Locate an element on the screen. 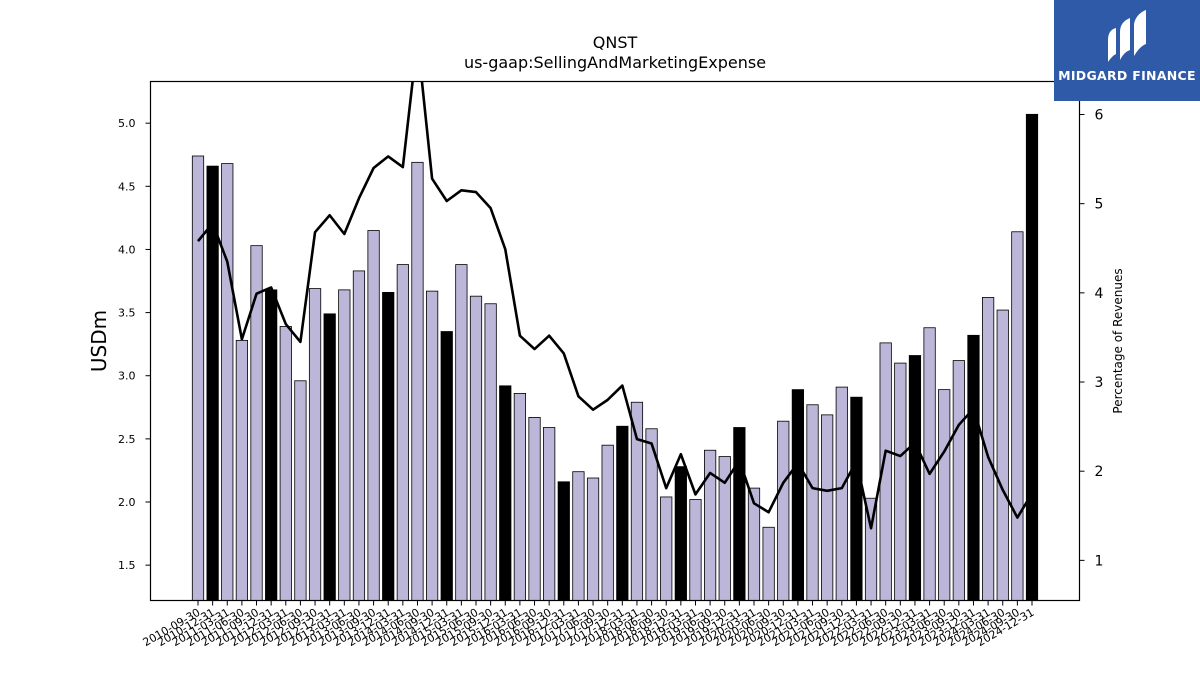  midgard-finance-logo: MIDGARD FINANCE is located at coordinates (1127, 50).